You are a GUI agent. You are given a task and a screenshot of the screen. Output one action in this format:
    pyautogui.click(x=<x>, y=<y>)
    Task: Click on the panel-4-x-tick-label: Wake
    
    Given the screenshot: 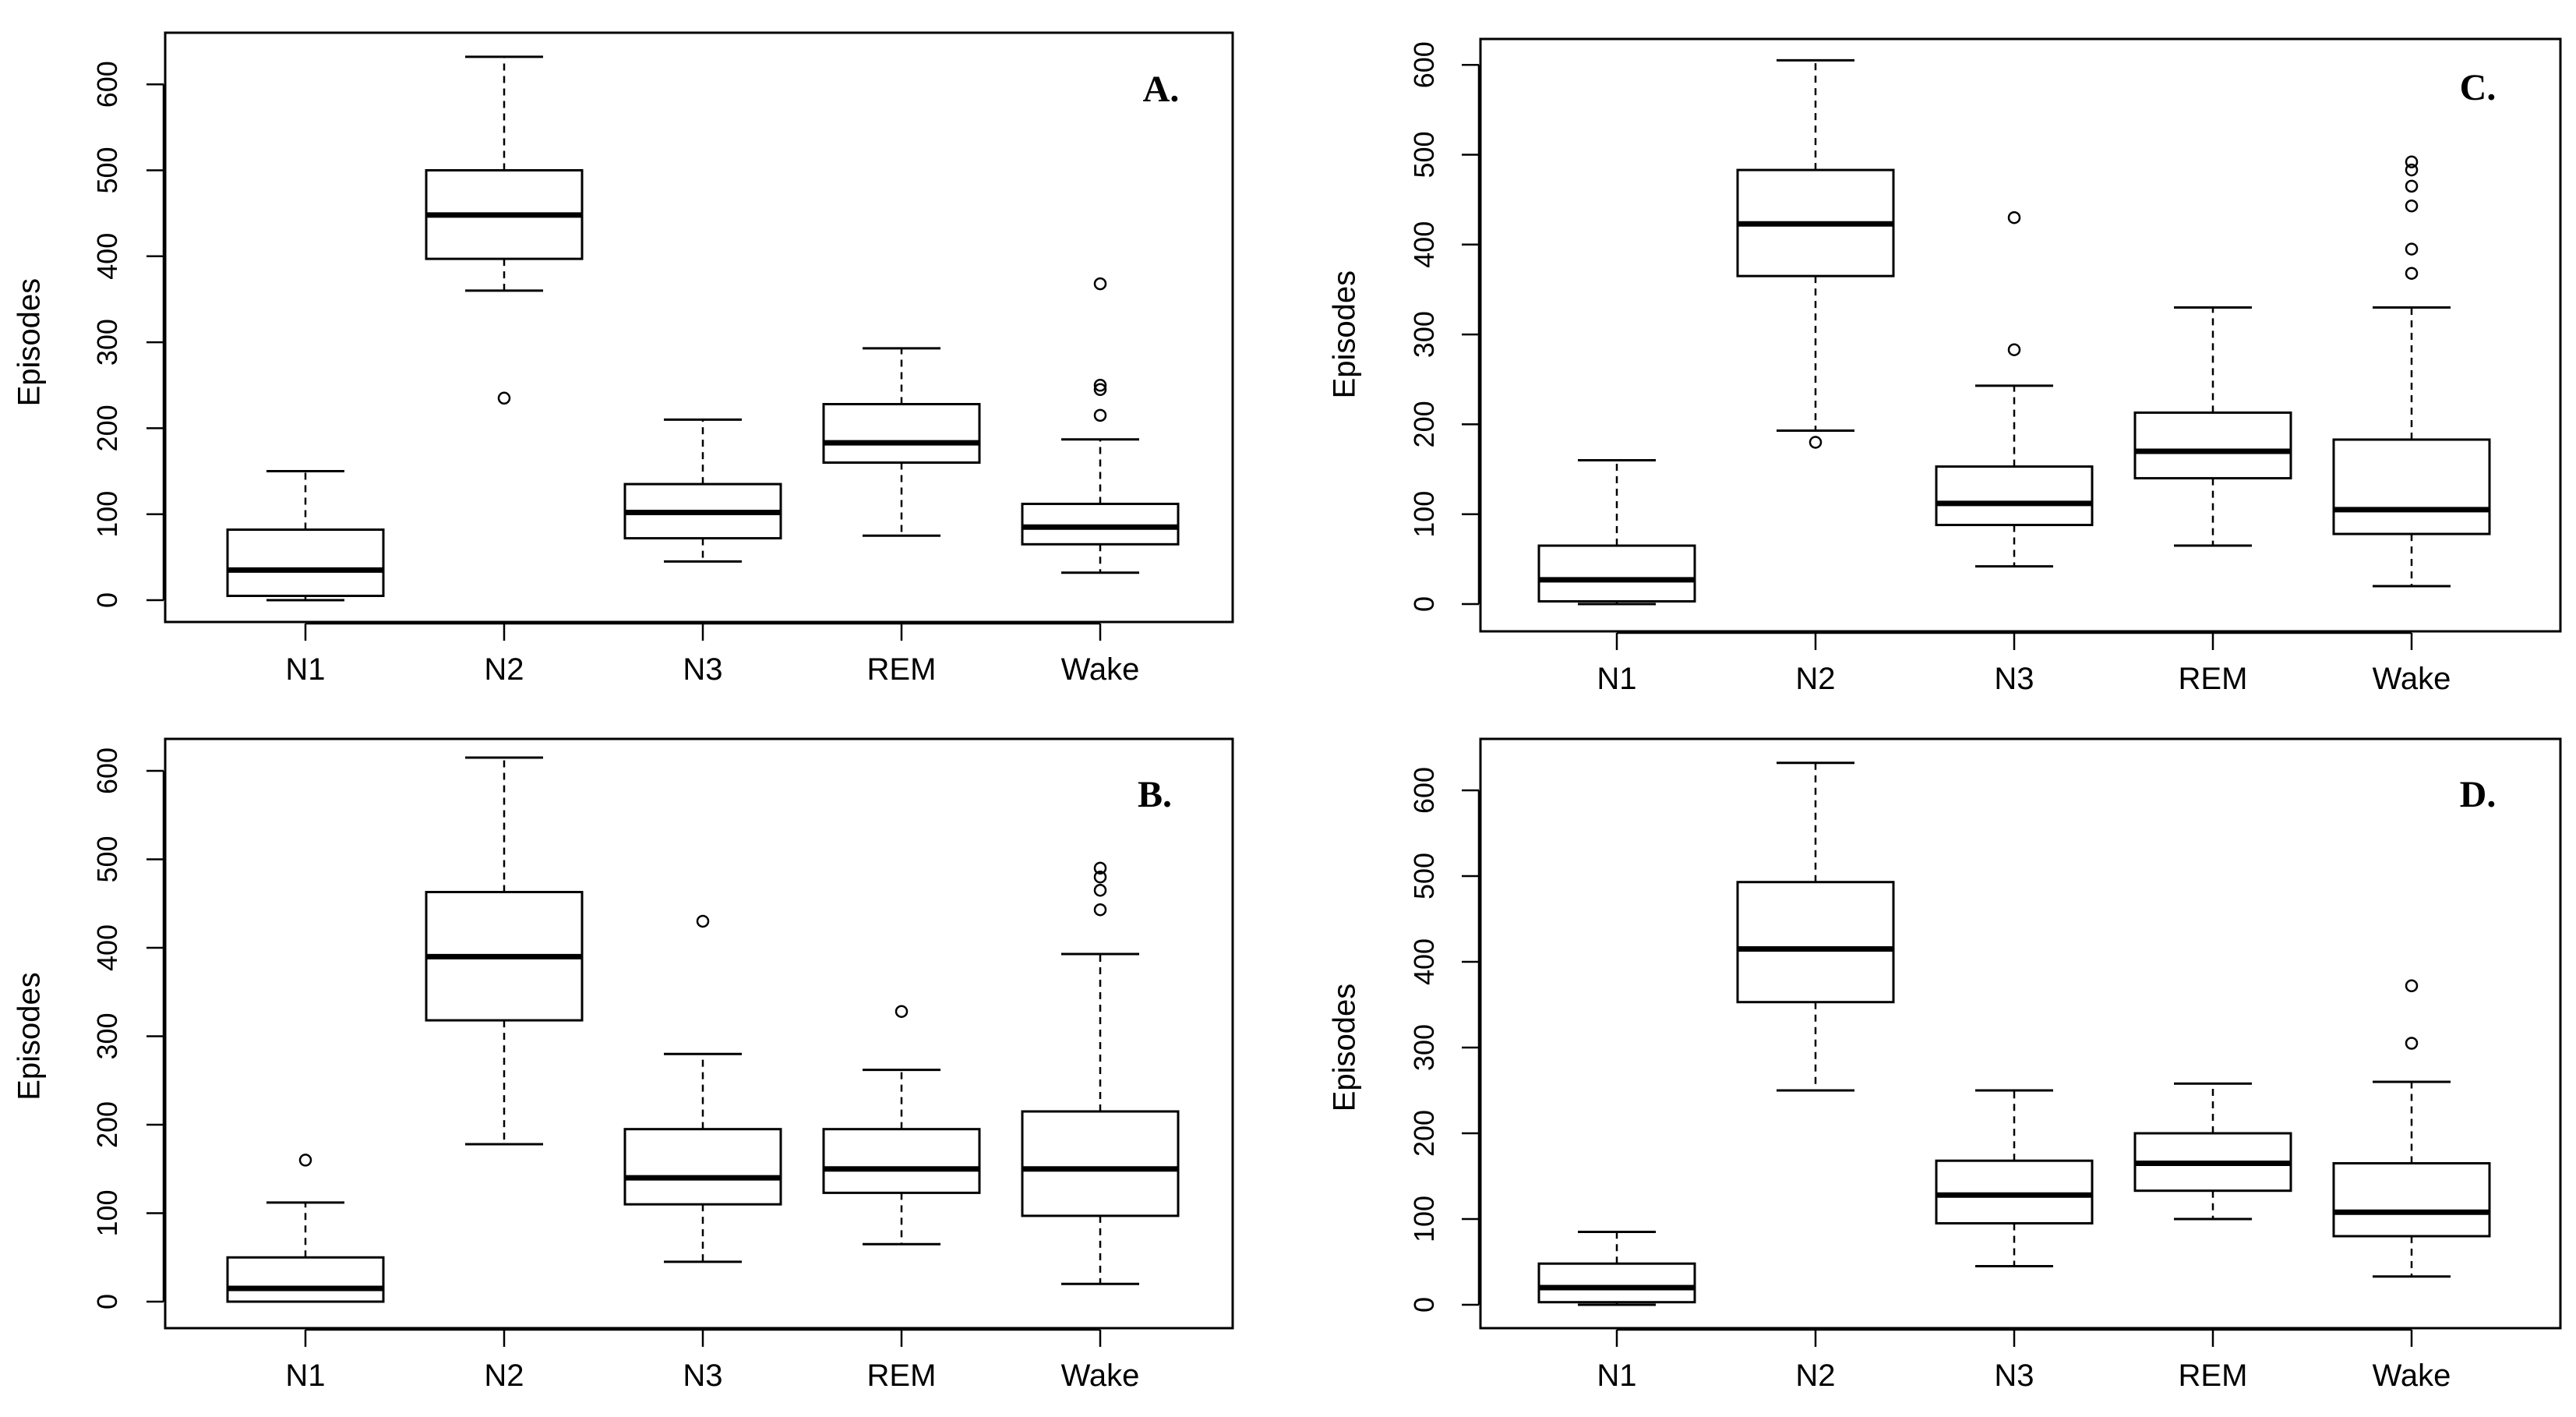 What is the action you would take?
    pyautogui.click(x=2412, y=1376)
    